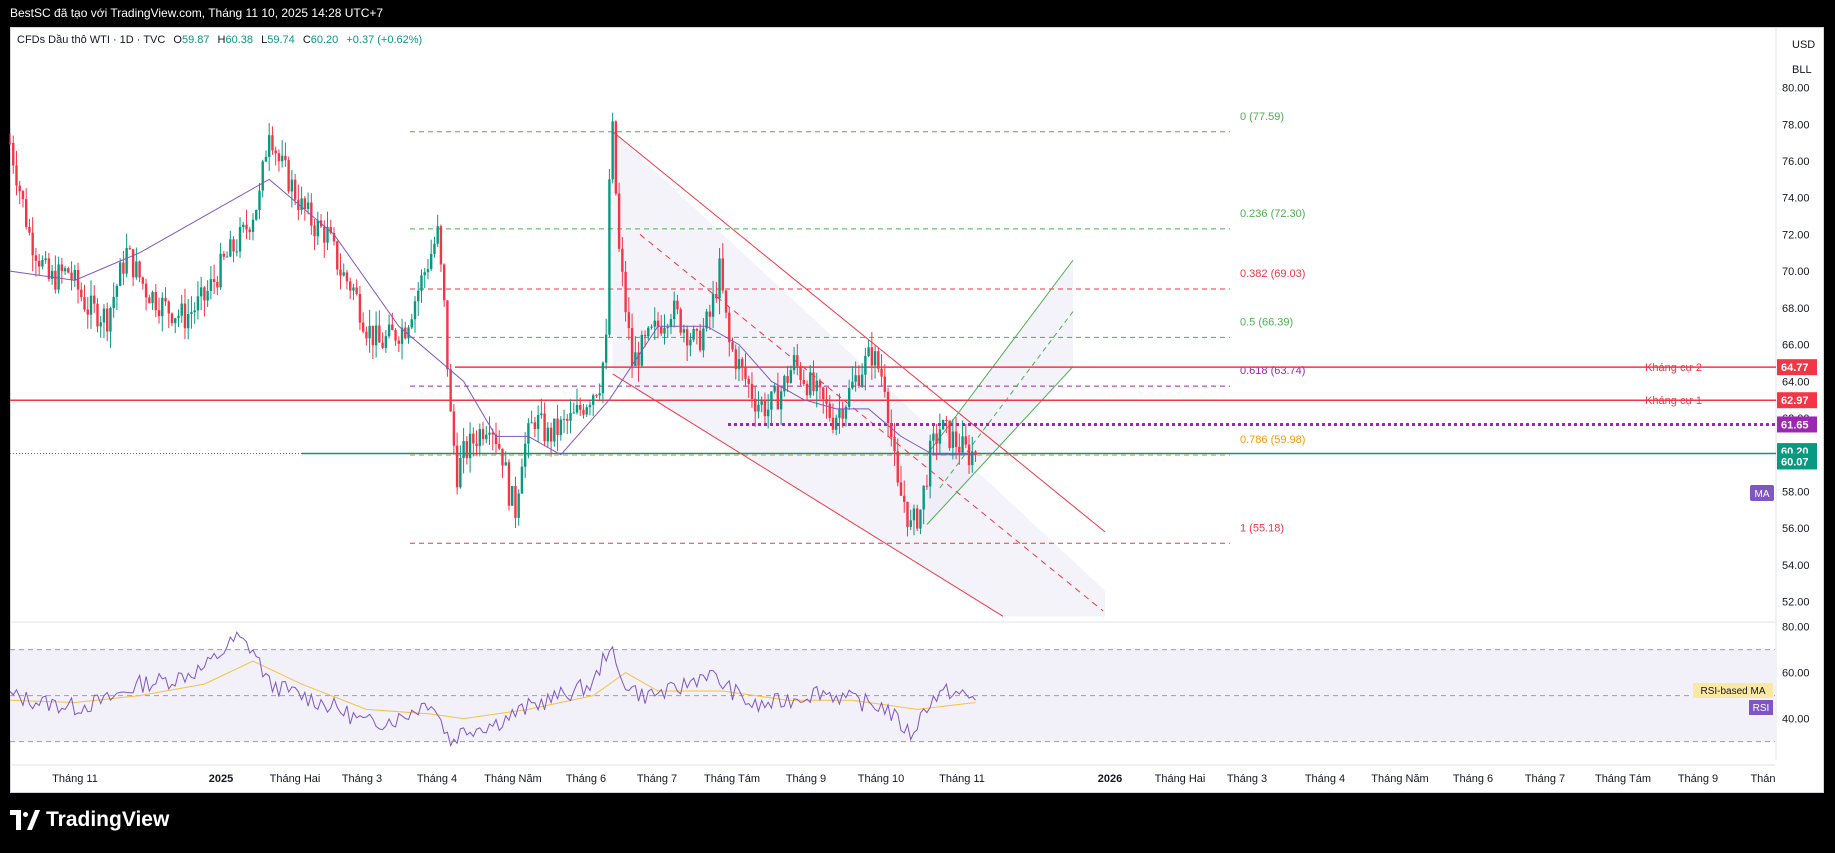  Describe the element at coordinates (1796, 235) in the screenshot. I see `price-tick-label: 72.00` at that location.